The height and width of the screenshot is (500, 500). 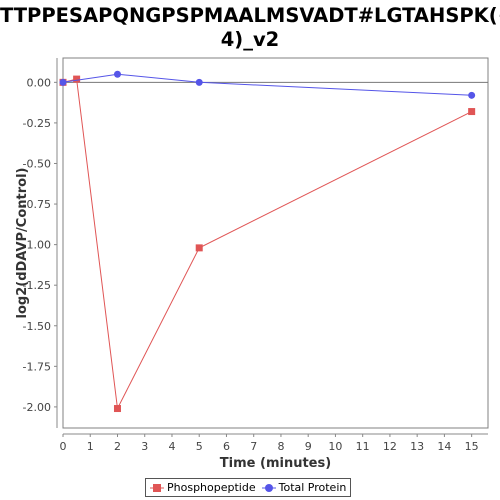 What do you see at coordinates (275, 463) in the screenshot?
I see `x-axis-title: Time (minutes)` at bounding box center [275, 463].